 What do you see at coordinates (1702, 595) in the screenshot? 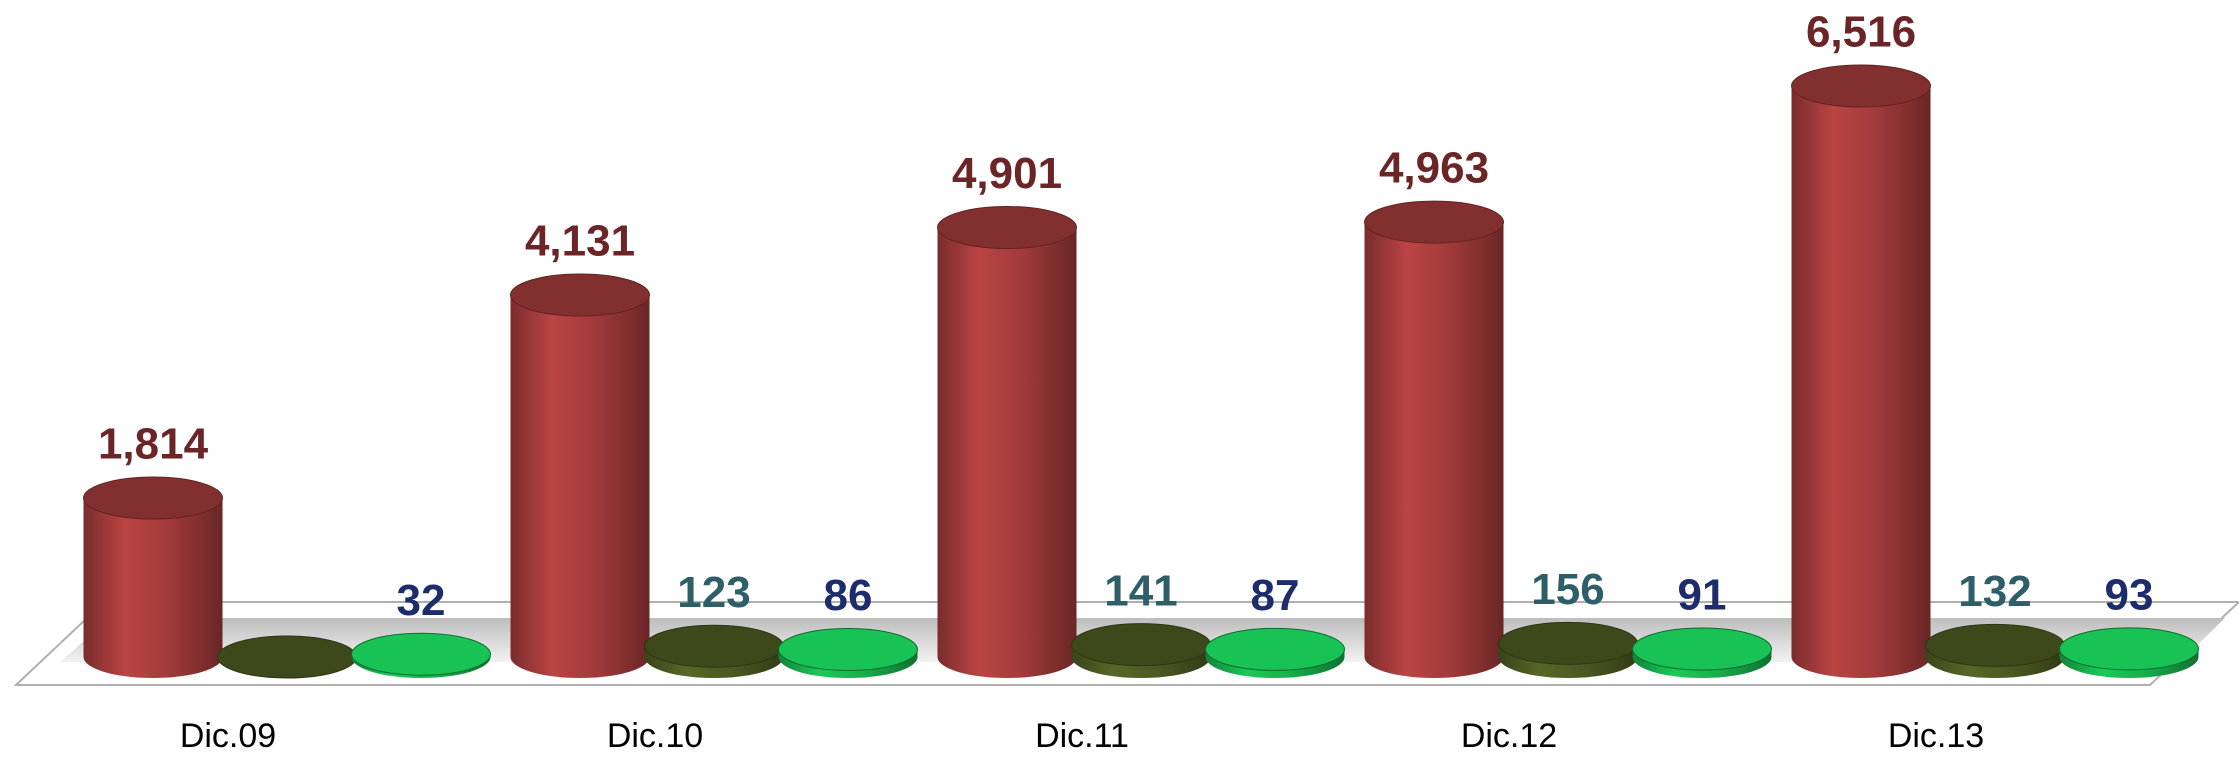
I see `value-label: 91` at bounding box center [1702, 595].